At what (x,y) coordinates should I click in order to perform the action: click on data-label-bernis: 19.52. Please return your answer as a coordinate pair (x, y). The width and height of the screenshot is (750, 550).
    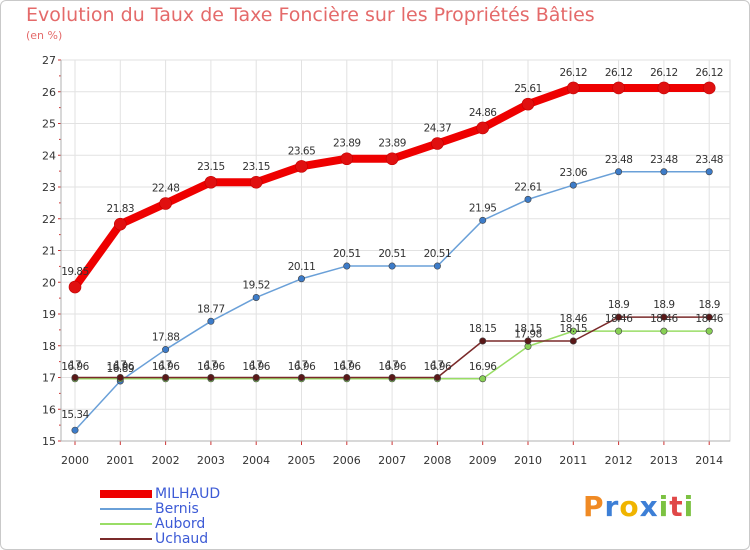
    Looking at the image, I should click on (256, 285).